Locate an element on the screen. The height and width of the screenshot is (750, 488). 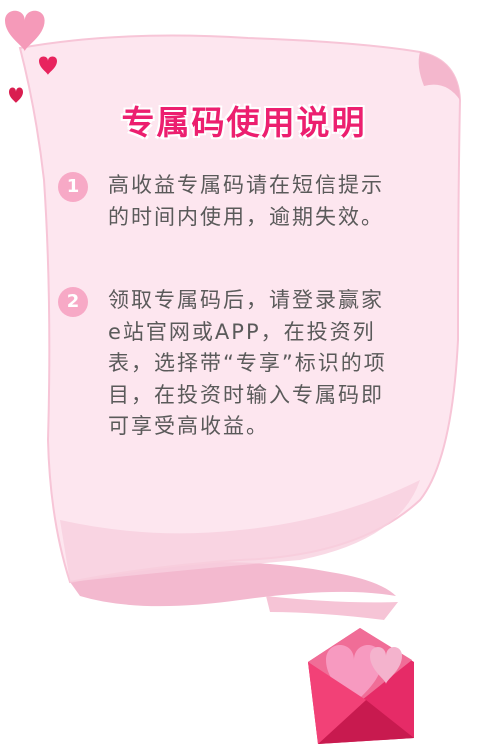
step-number-badge: 2 is located at coordinates (73, 302).